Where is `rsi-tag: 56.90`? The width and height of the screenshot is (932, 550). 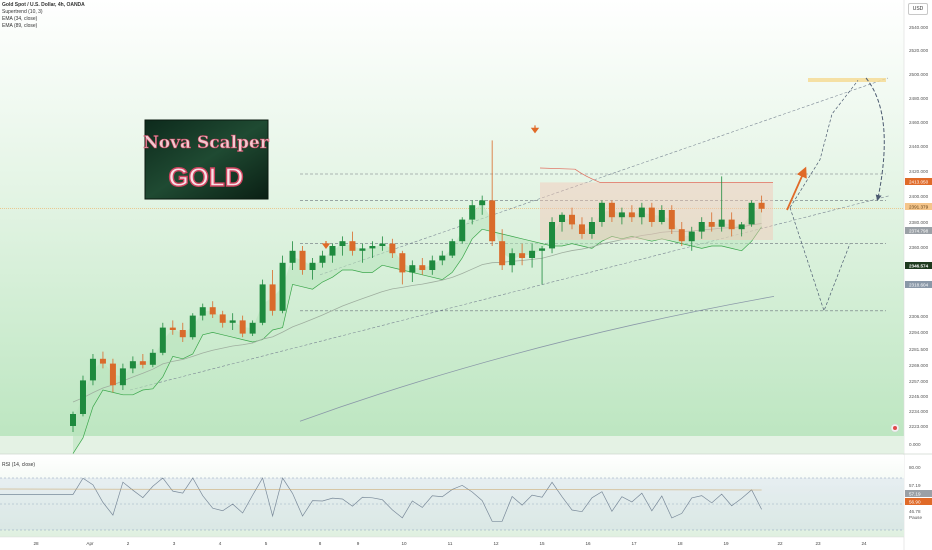 rsi-tag: 56.90 is located at coordinates (915, 502).